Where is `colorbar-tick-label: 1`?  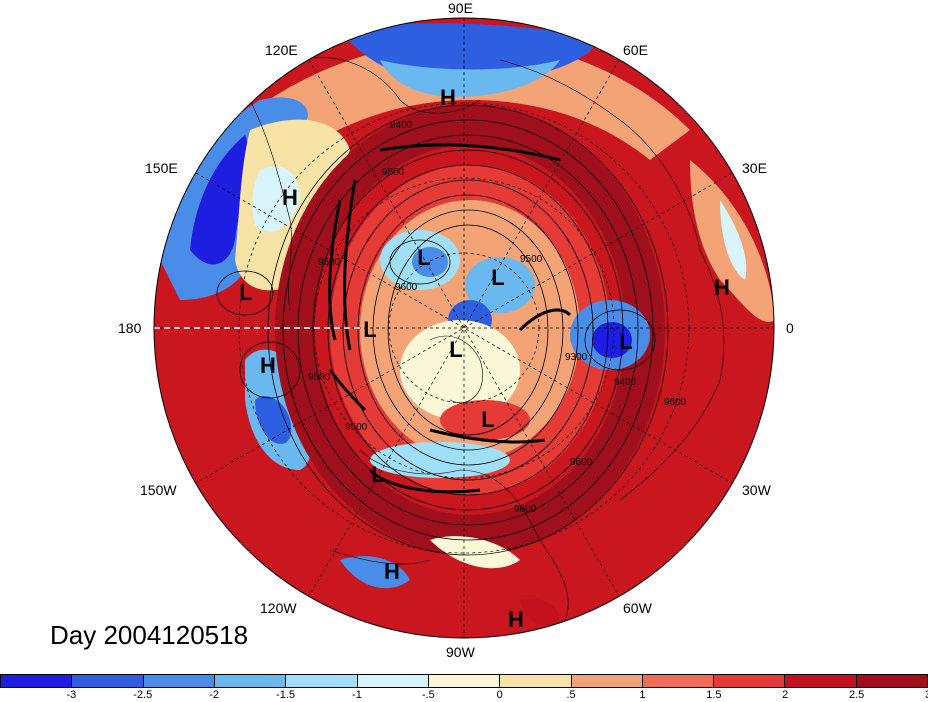 colorbar-tick-label: 1 is located at coordinates (642, 695).